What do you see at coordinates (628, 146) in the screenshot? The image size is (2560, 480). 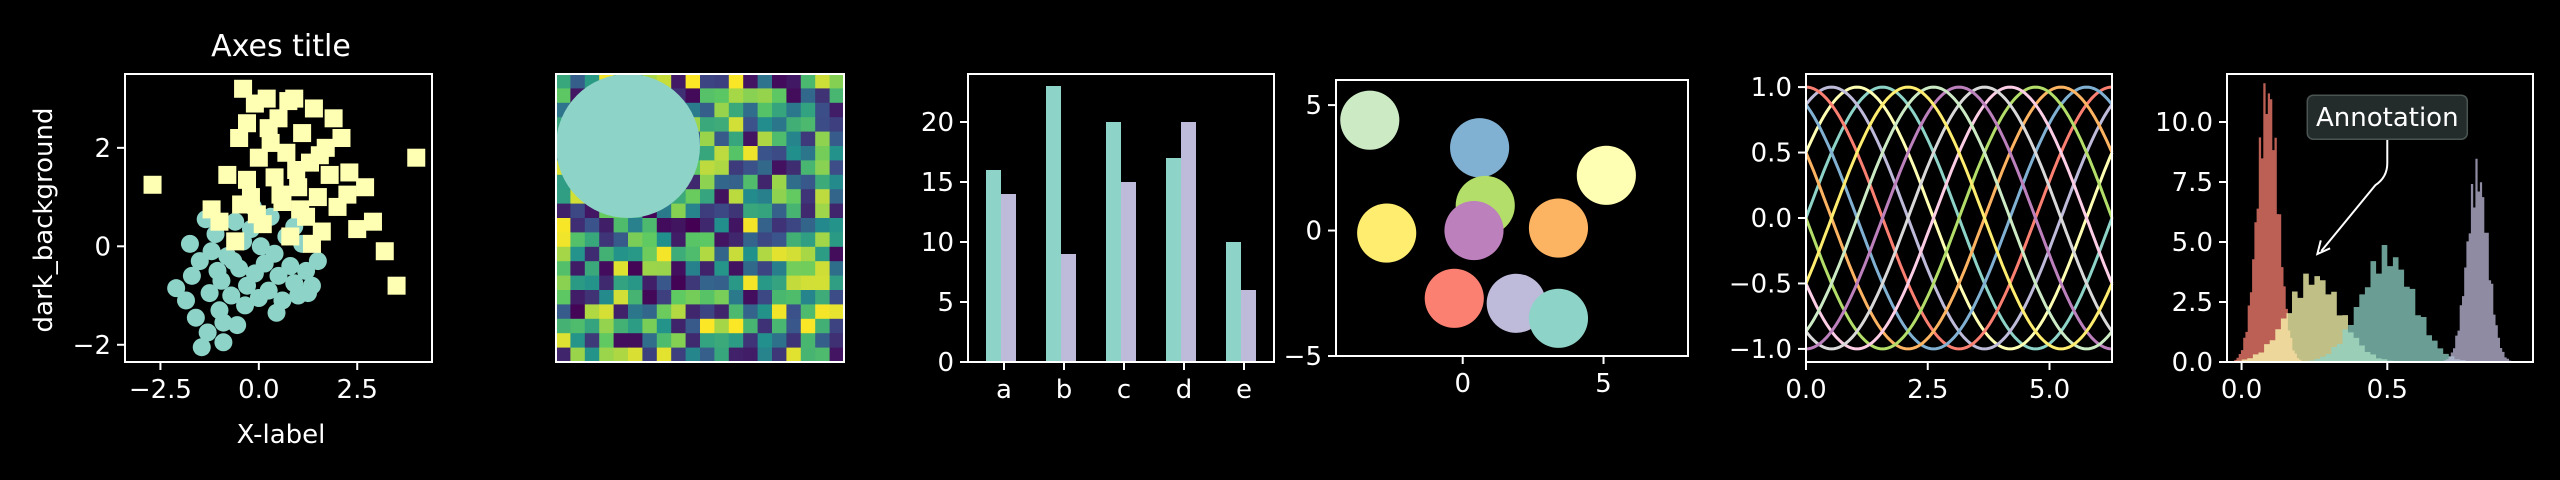 I see `overlay-circle` at bounding box center [628, 146].